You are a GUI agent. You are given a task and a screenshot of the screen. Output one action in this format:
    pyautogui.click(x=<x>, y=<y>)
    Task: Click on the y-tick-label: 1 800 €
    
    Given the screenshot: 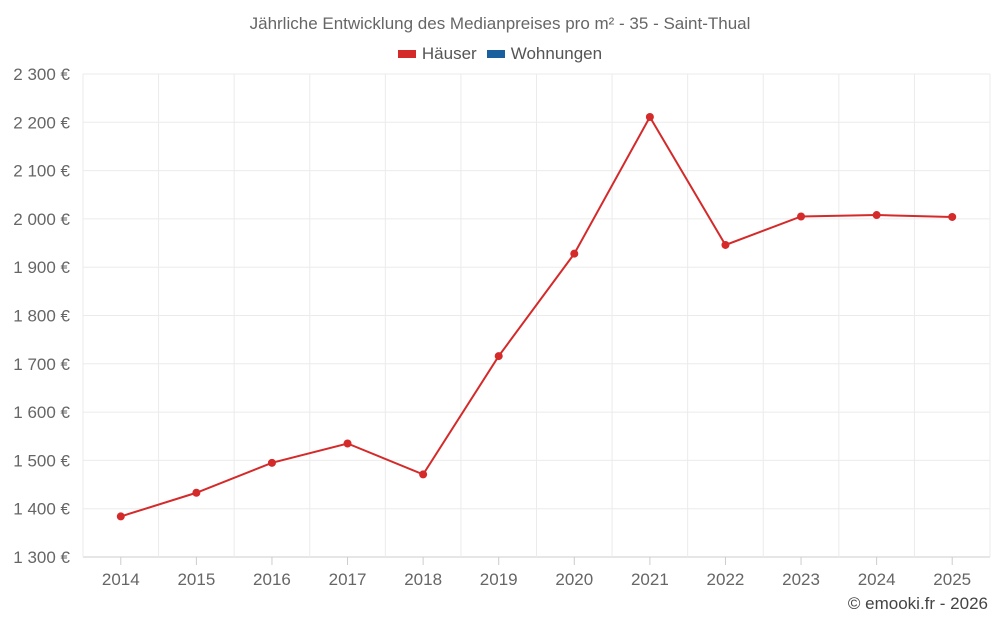 What is the action you would take?
    pyautogui.click(x=41, y=316)
    